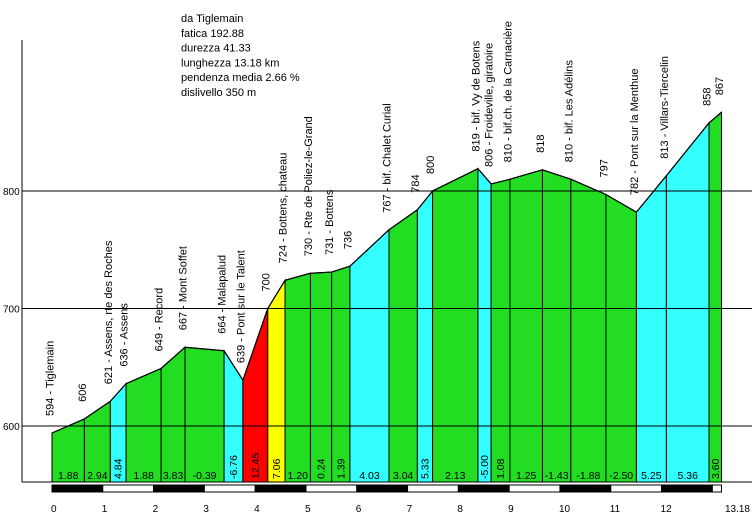 The width and height of the screenshot is (752, 522). Describe the element at coordinates (160, 320) in the screenshot. I see `point-label-5: 649 - Record` at that location.